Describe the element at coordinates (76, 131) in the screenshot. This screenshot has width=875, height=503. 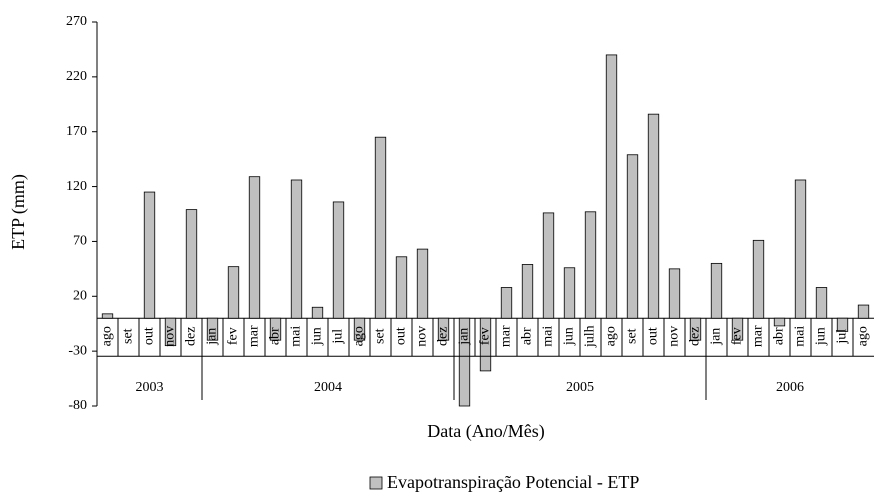
I see `y-tick-label: 170` at that location.